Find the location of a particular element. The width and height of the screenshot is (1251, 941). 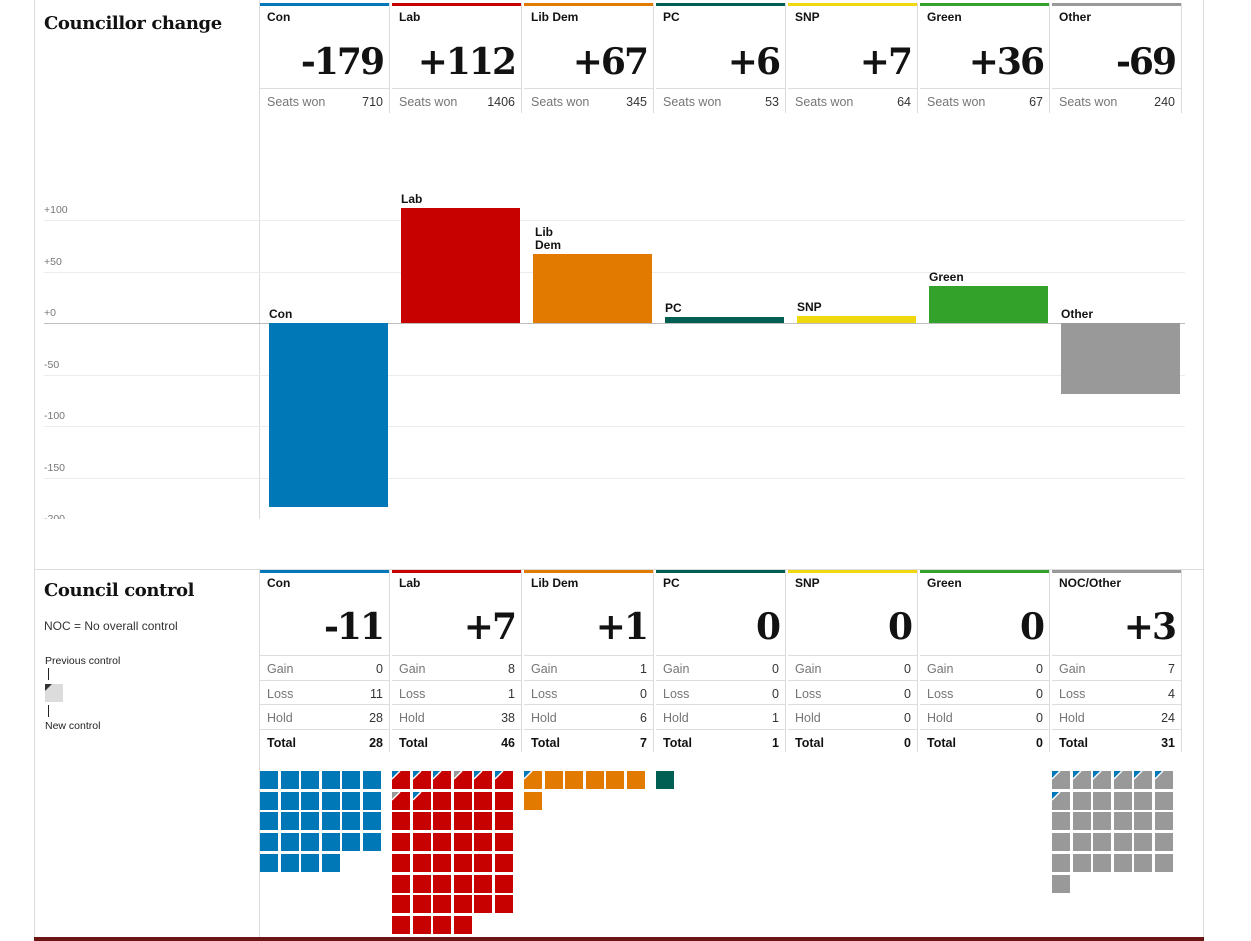

seats-won-row: Seats won 710 is located at coordinates (325, 100).